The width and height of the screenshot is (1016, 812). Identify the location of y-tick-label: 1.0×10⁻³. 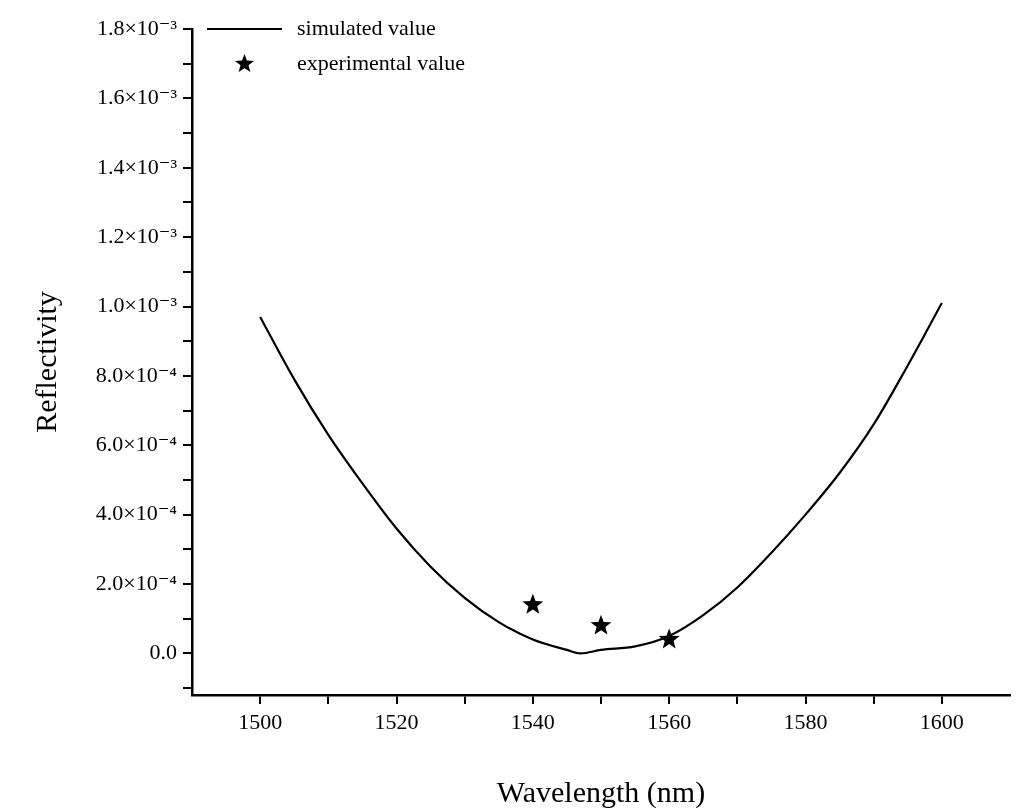
(137, 305).